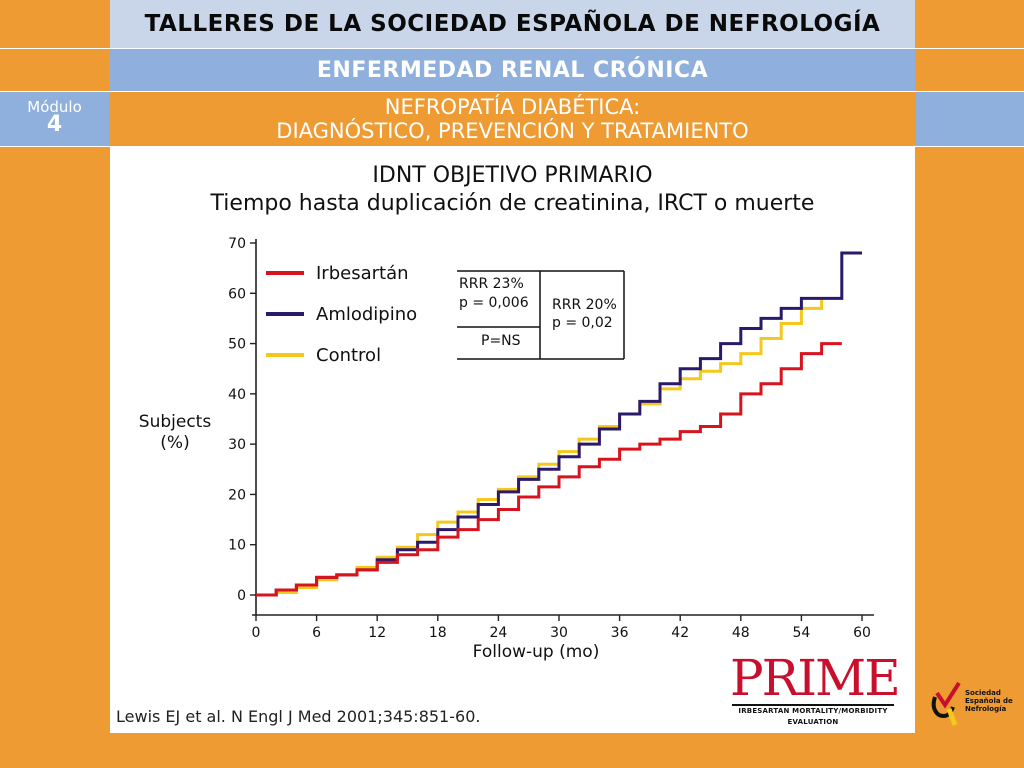 This screenshot has width=1024, height=768. I want to click on x-tick-label: 18, so click(438, 633).